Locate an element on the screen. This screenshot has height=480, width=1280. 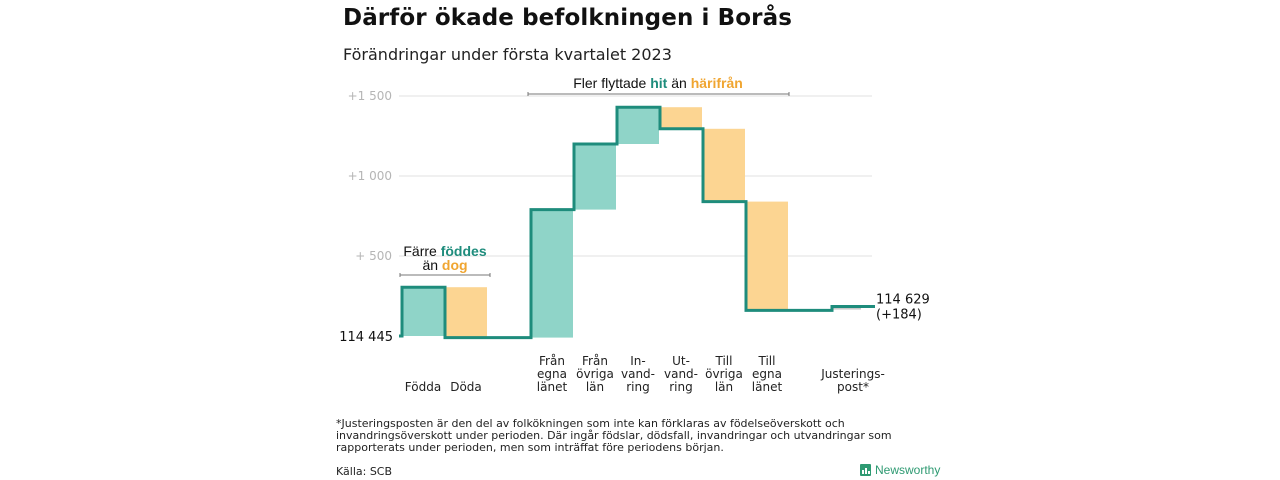
newsworthy-icon is located at coordinates (865, 470).